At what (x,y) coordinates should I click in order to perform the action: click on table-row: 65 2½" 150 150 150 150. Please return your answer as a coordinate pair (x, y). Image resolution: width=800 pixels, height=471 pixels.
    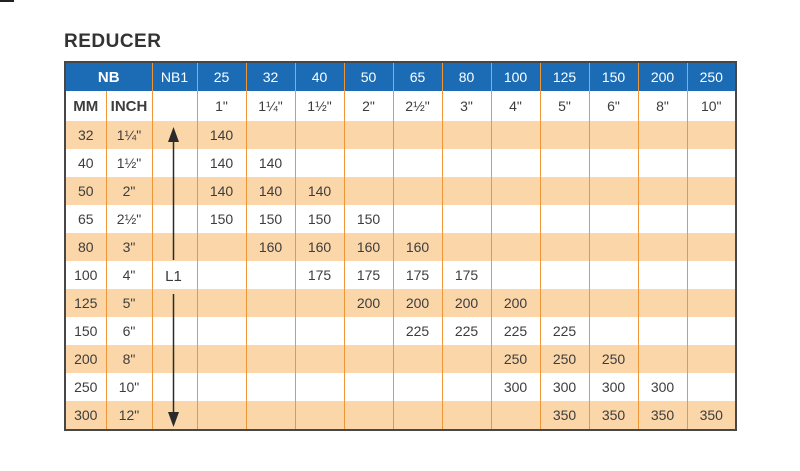
    Looking at the image, I should click on (400, 219).